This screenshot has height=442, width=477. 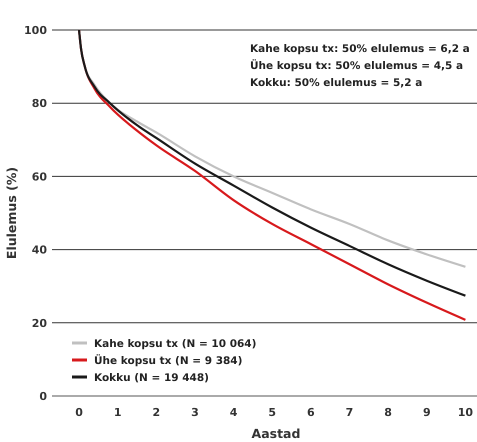 I want to click on y-tick-label: 20, so click(x=40, y=323).